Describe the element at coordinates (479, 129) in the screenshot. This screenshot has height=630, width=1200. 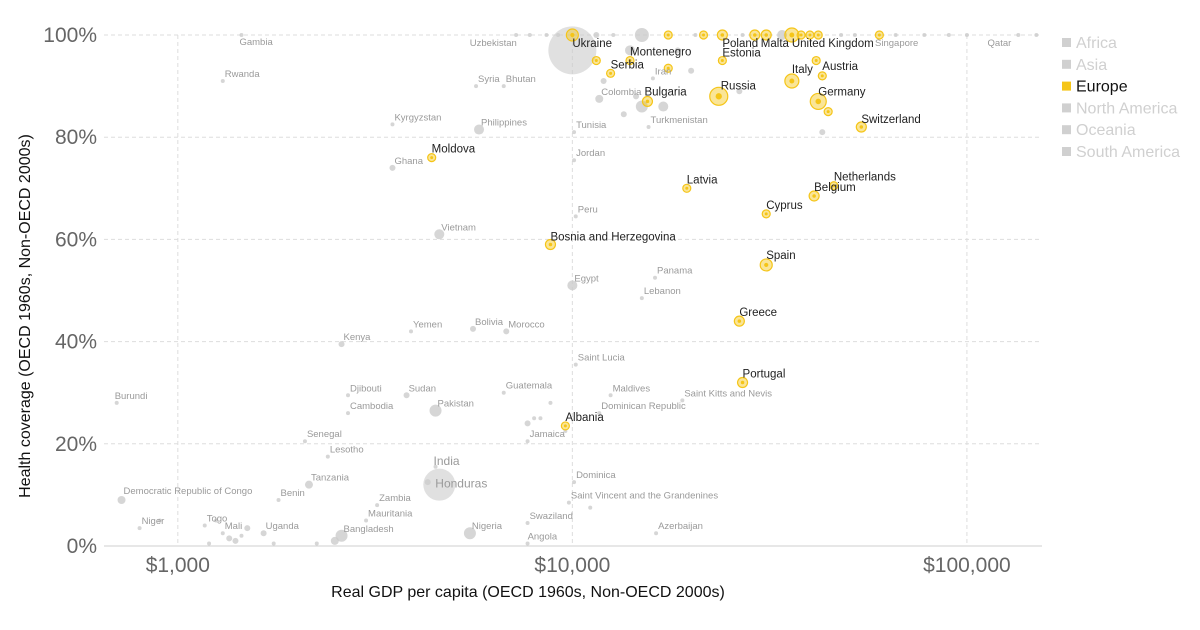
I see `point-philippines` at that location.